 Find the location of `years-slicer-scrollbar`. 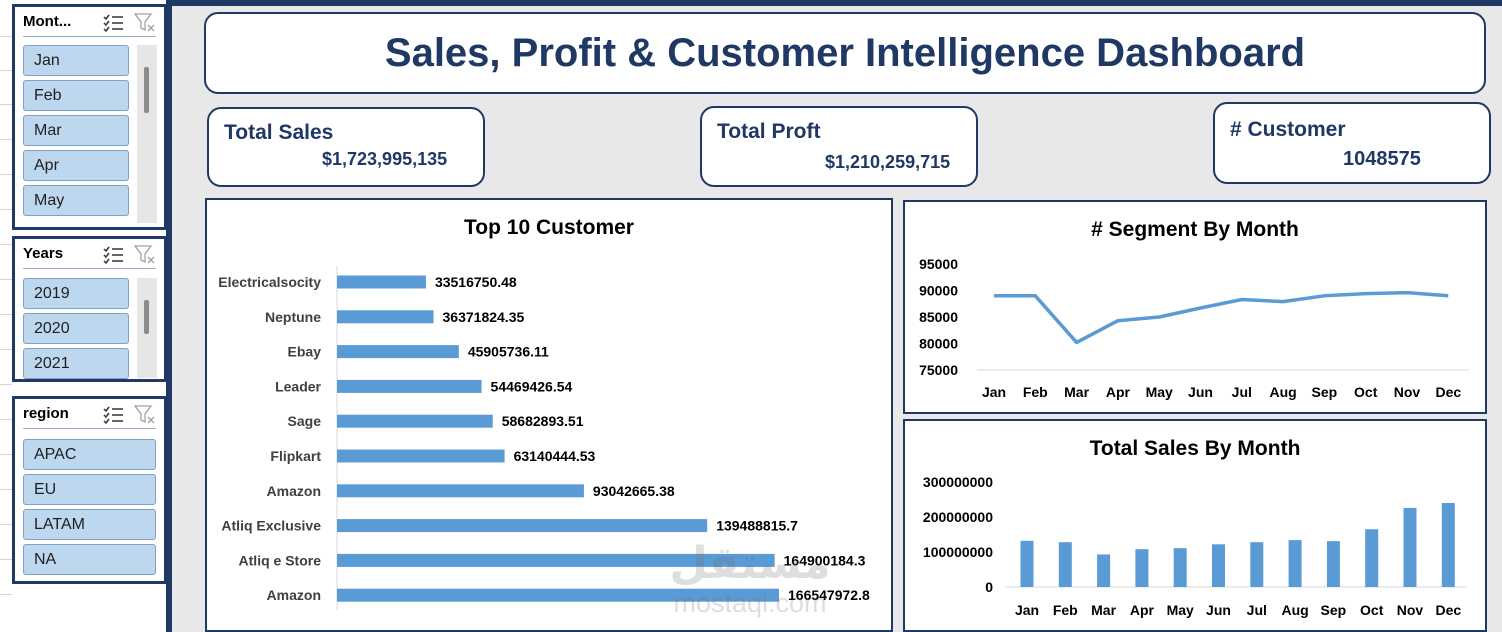

years-slicer-scrollbar is located at coordinates (147, 328).